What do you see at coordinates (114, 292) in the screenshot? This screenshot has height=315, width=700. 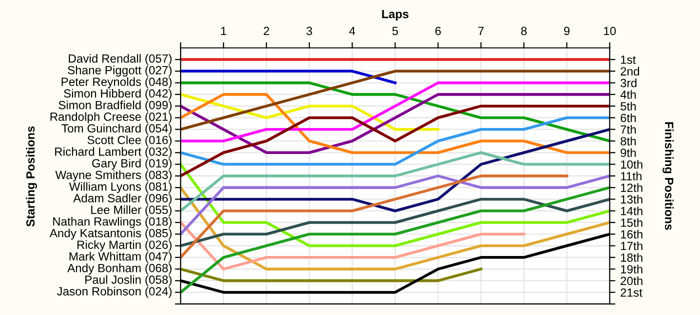 I see `text: Jason Robinson (024)` at bounding box center [114, 292].